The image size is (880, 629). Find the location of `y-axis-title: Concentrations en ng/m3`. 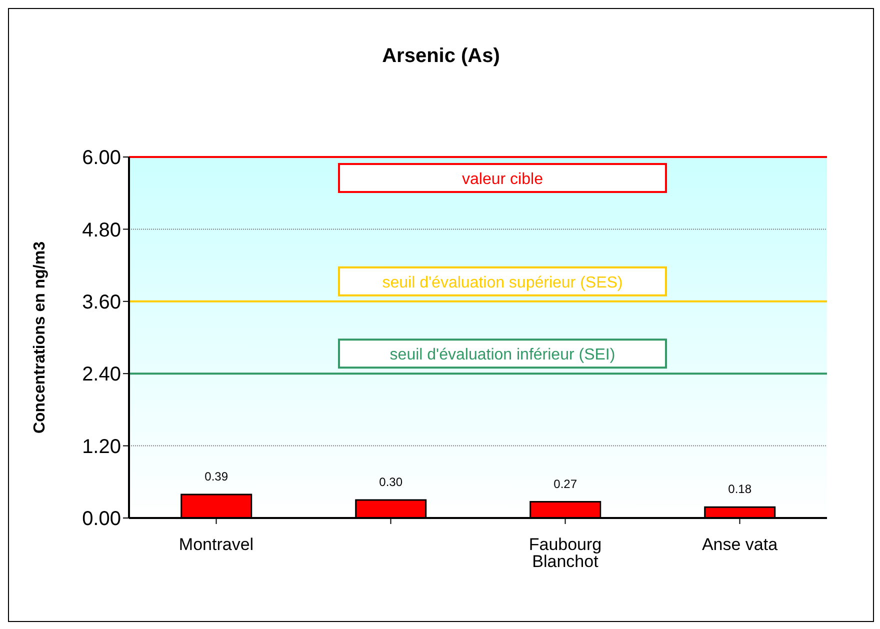

y-axis-title: Concentrations en ng/m3 is located at coordinates (40, 337).